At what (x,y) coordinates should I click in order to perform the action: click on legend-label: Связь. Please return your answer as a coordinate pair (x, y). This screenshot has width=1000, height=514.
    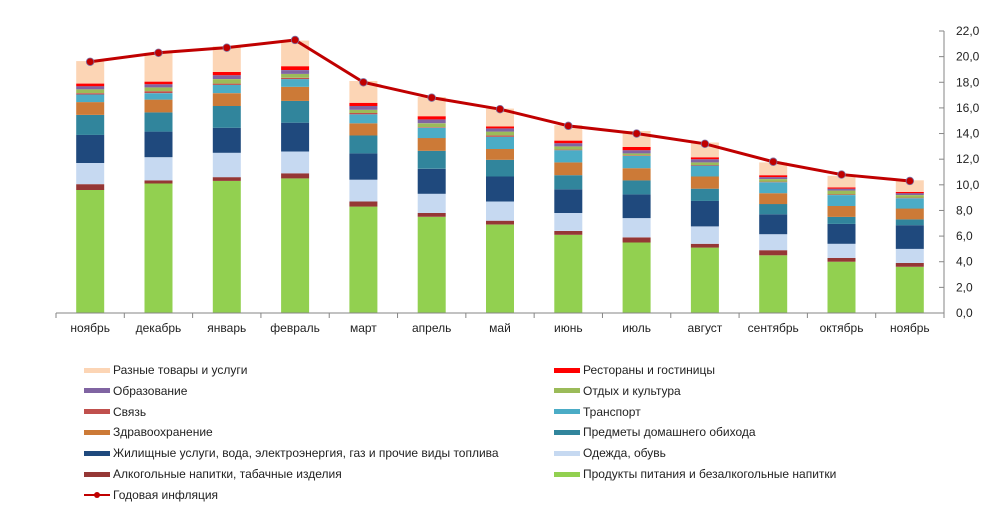
    Looking at the image, I should click on (130, 411).